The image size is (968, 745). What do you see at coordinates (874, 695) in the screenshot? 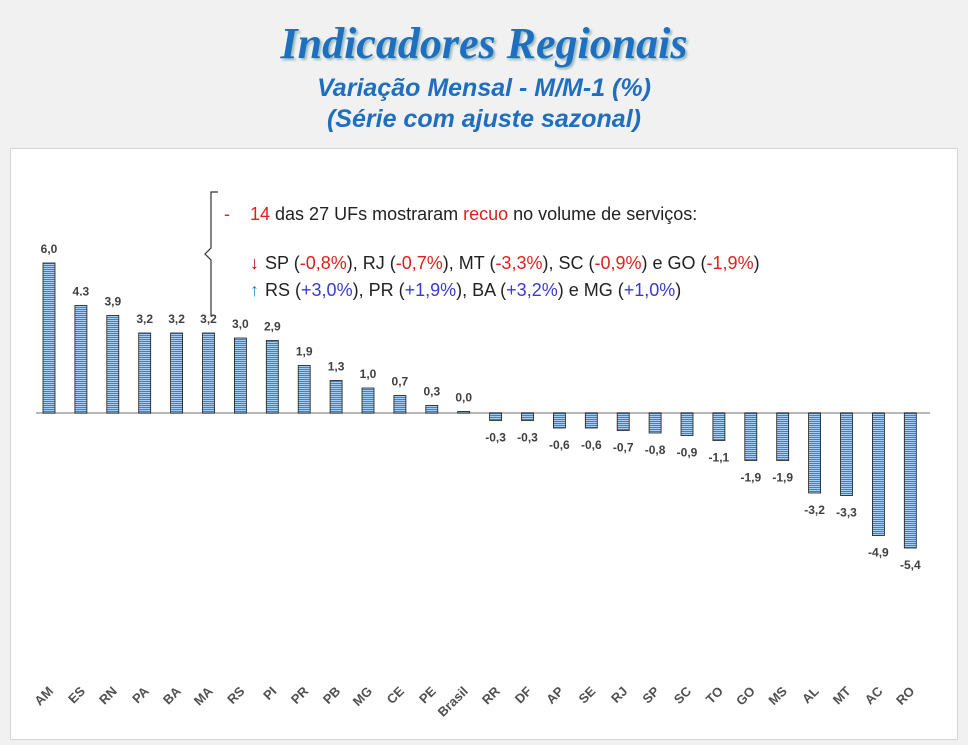
I see `category-label: AC` at bounding box center [874, 695].